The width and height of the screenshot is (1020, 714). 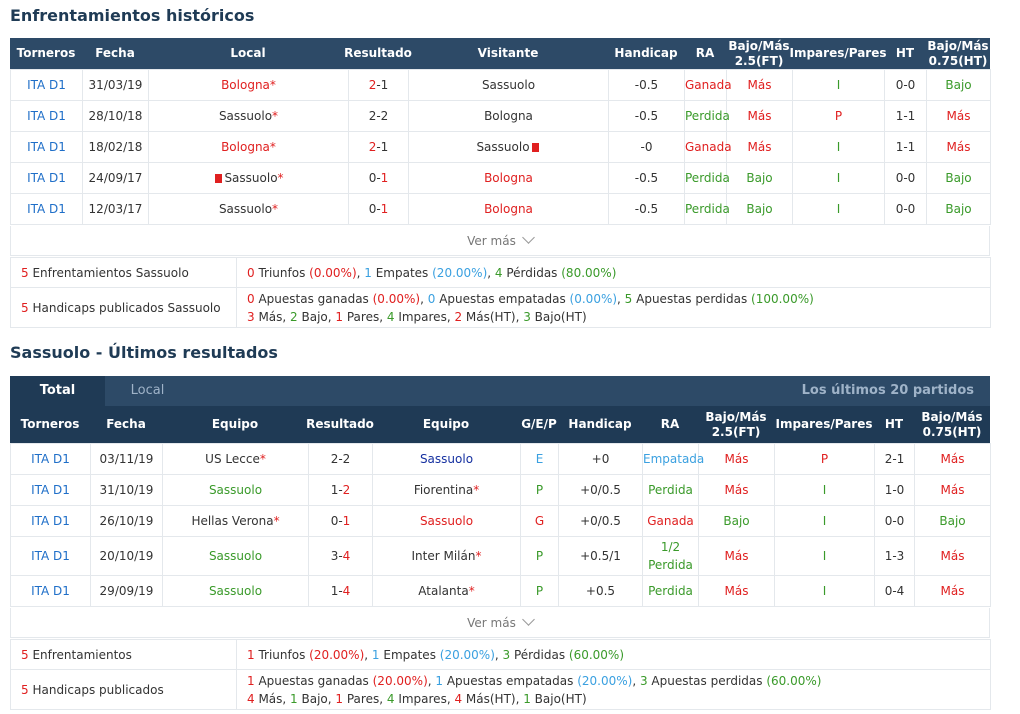 I want to click on tab-local: Local, so click(x=147, y=390).